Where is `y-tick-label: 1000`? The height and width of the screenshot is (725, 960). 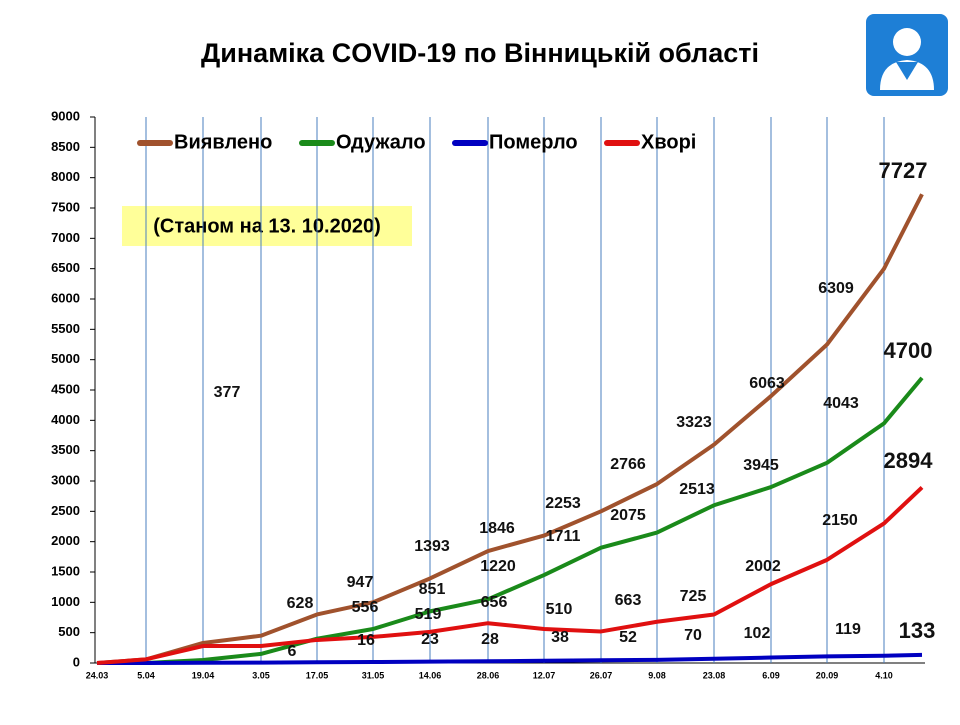
y-tick-label: 1000 is located at coordinates (65, 601).